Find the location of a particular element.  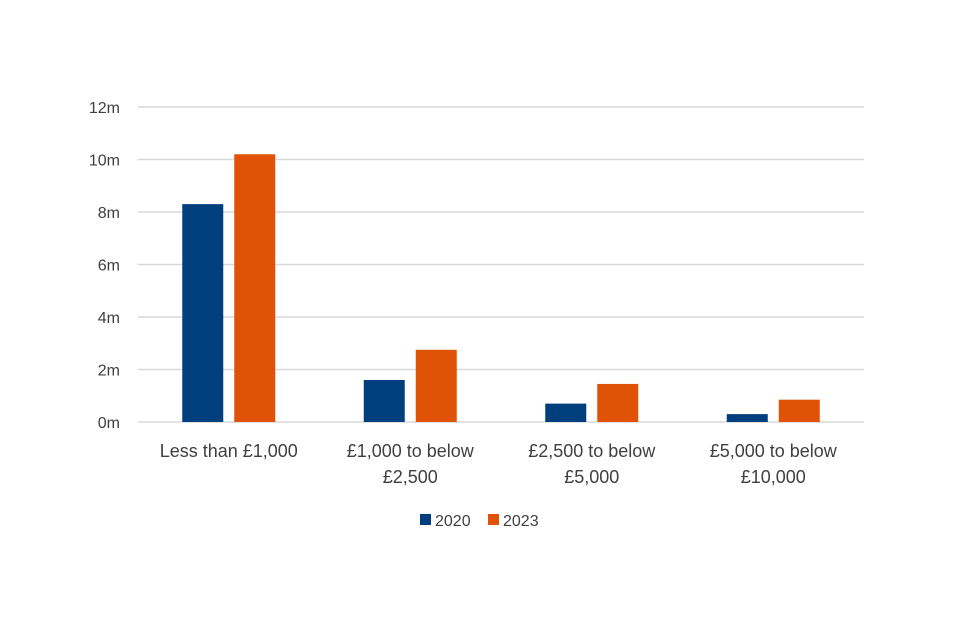

legend-swatch-2020 is located at coordinates (425, 519).